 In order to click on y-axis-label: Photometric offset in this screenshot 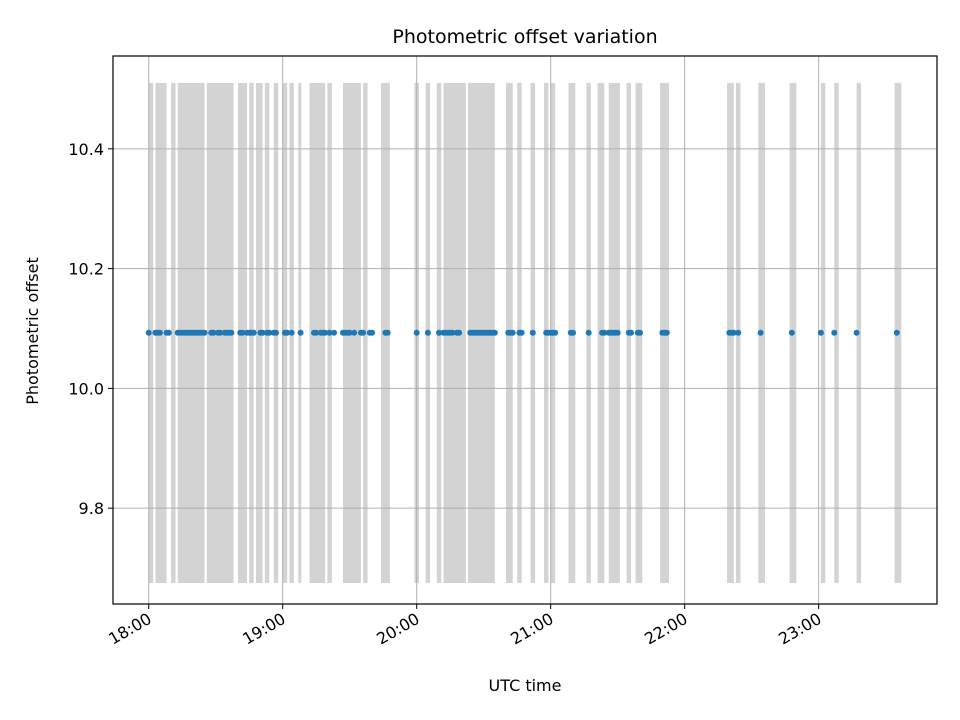, I will do `click(32, 331)`.